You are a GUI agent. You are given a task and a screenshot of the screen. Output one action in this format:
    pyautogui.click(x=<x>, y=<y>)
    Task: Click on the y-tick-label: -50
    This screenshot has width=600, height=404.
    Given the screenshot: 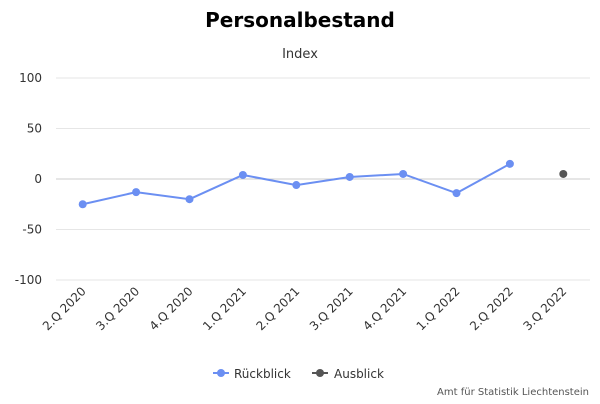 What is the action you would take?
    pyautogui.click(x=32, y=230)
    